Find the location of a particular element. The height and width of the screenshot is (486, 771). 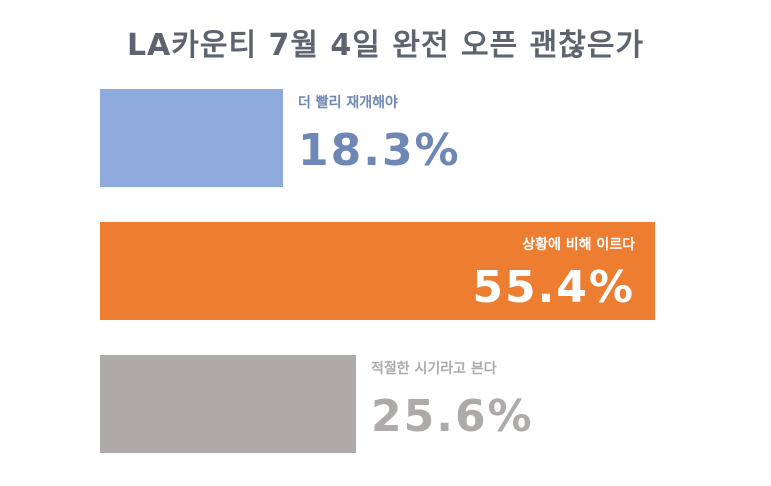

category-label-1: 더 빨리 재개해야 is located at coordinates (348, 103).